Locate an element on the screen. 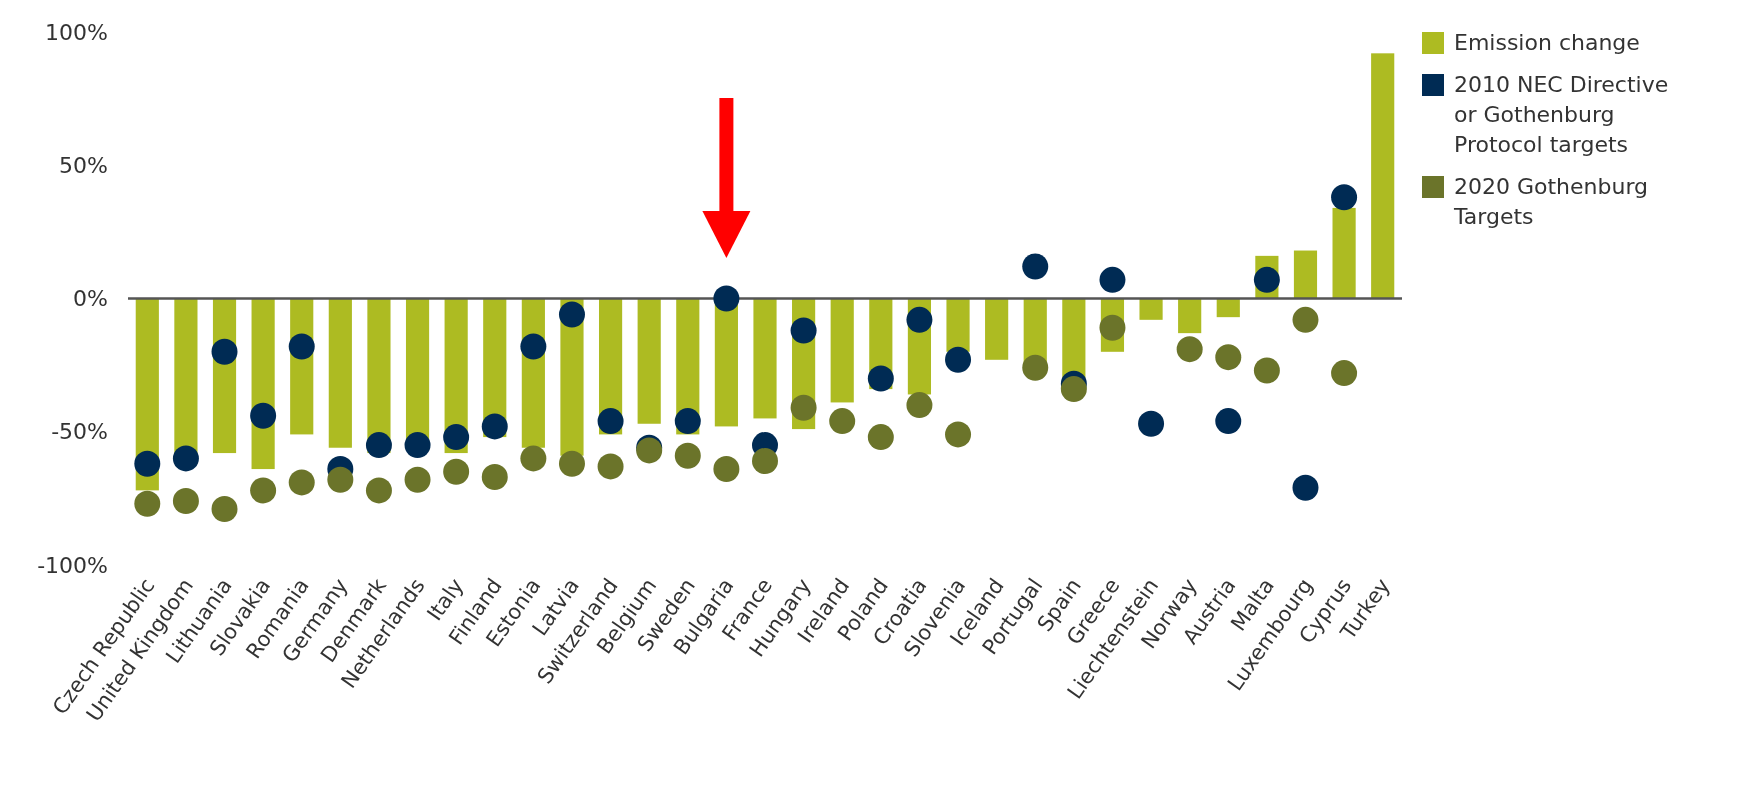  y-tick-label: 100% is located at coordinates (76, 32).